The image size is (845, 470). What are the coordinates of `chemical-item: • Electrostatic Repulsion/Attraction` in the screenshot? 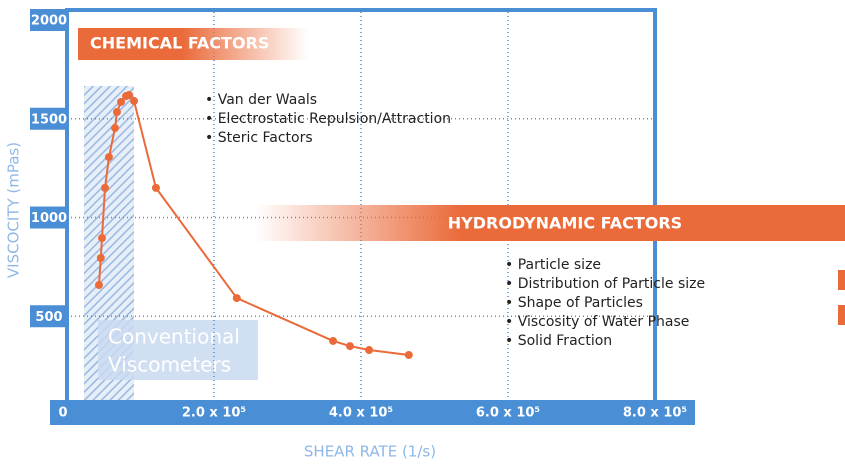 It's located at (328, 119).